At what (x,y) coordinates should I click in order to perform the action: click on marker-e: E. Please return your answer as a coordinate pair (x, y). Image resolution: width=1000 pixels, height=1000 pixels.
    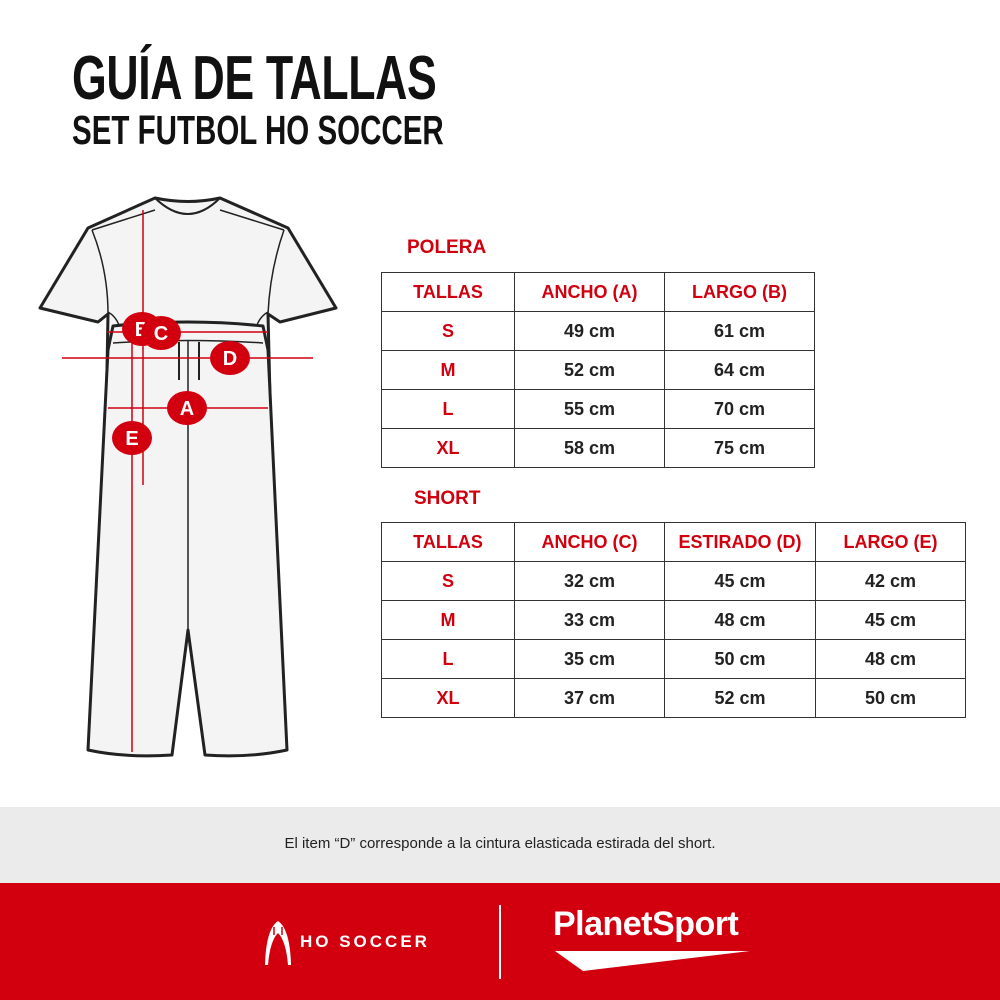
    Looking at the image, I should click on (132, 438).